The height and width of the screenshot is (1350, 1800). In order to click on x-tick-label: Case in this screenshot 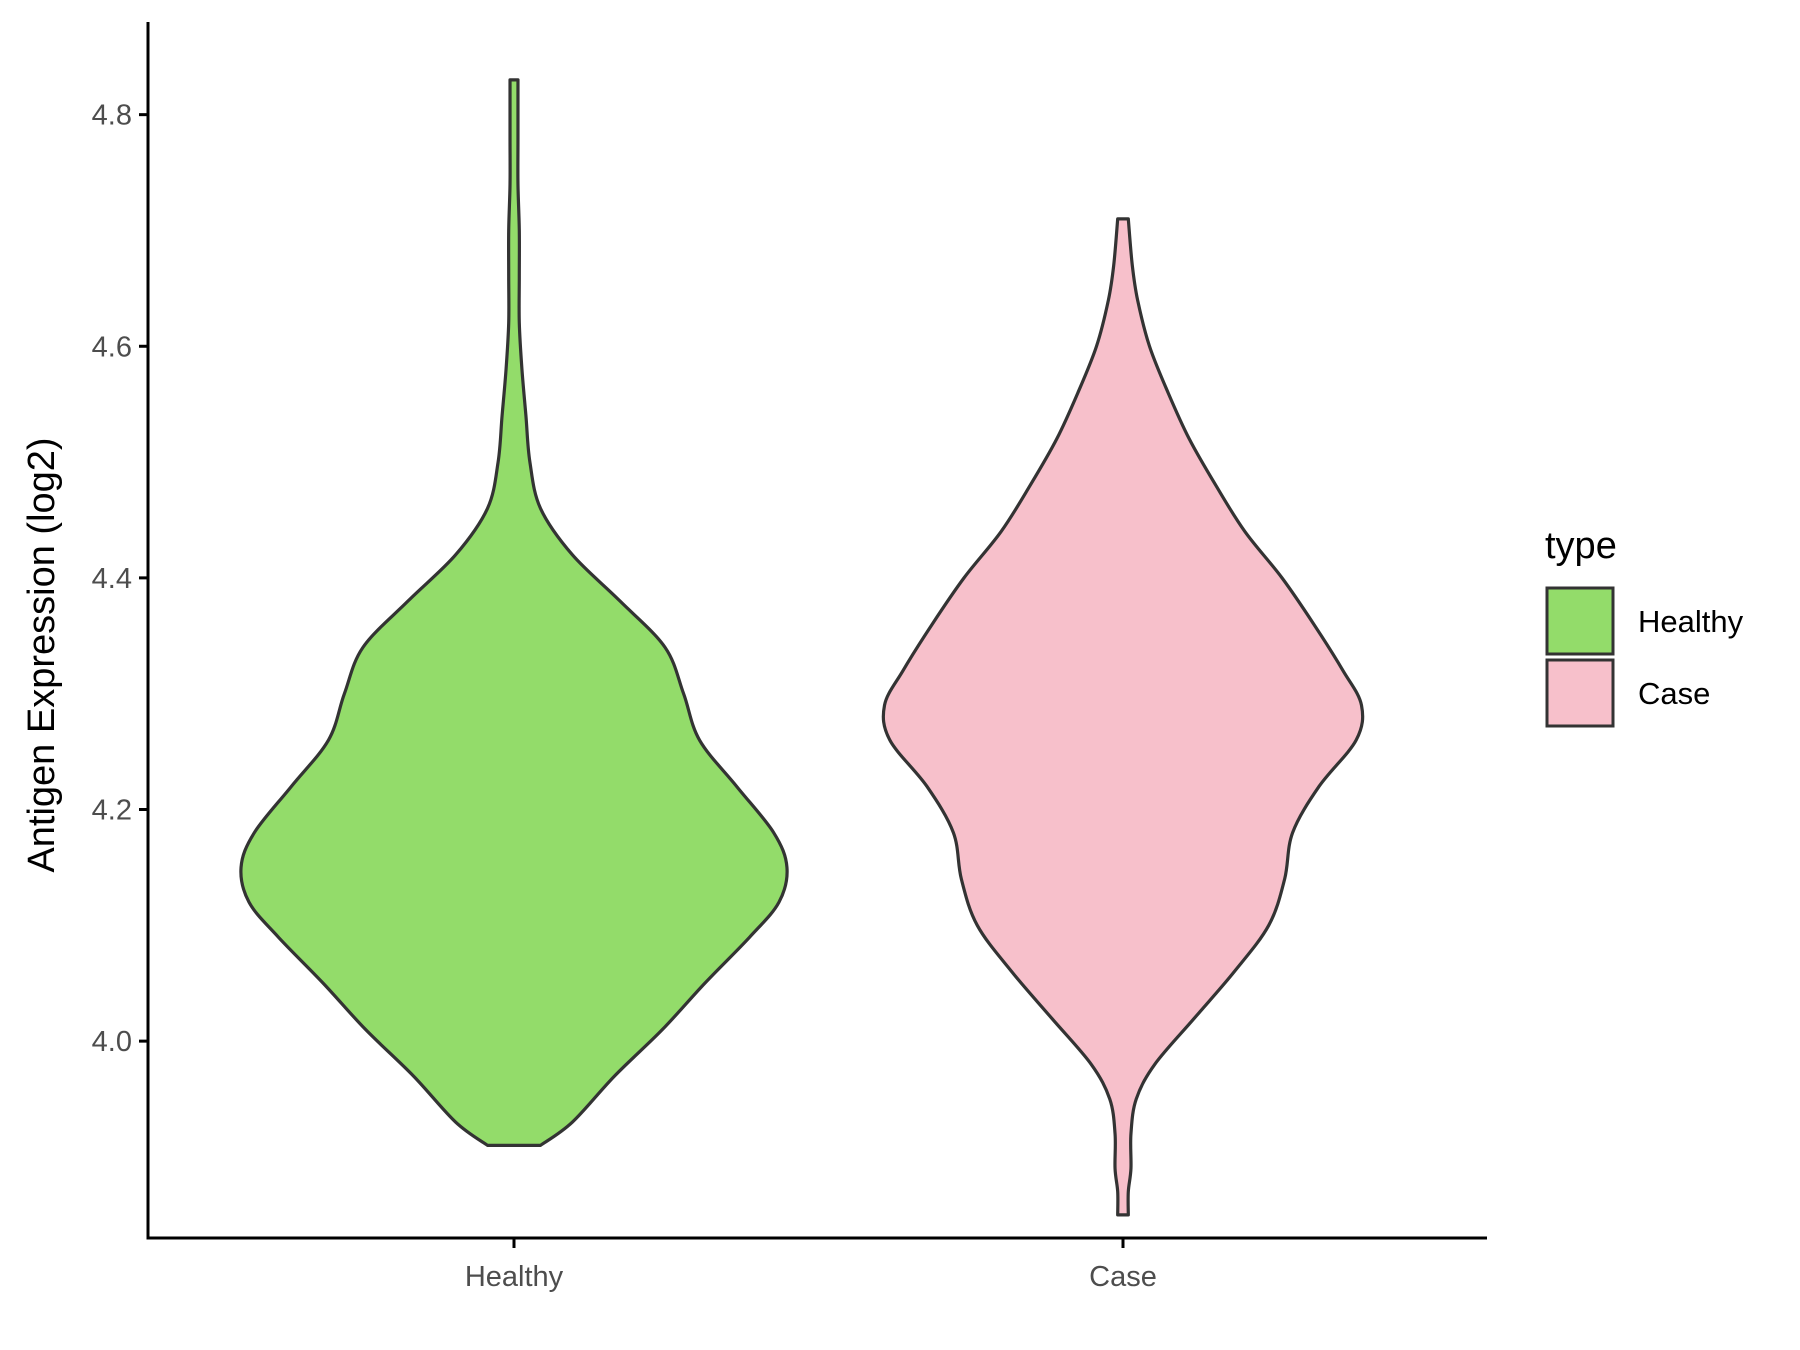, I will do `click(1123, 1277)`.